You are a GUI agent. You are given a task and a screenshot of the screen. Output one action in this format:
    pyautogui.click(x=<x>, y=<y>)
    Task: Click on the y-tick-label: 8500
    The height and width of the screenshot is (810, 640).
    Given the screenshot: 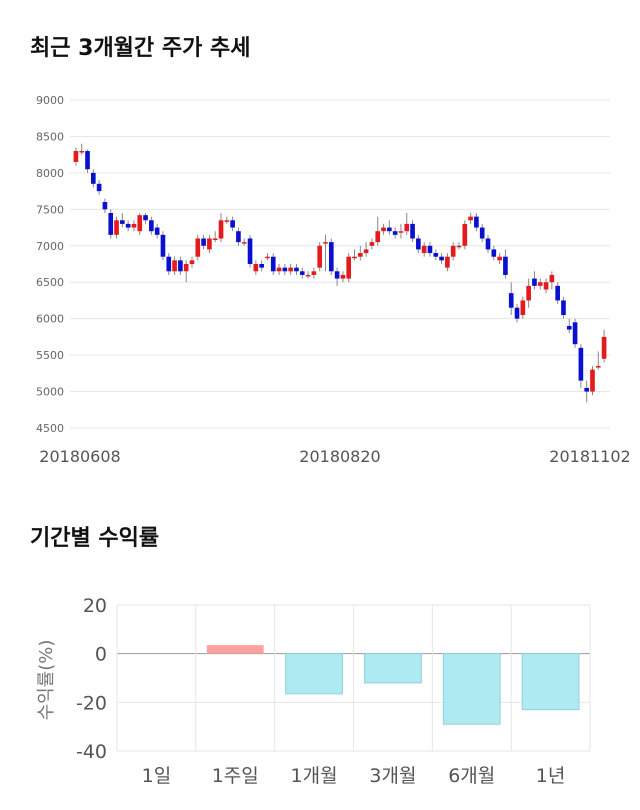 What is the action you would take?
    pyautogui.click(x=50, y=136)
    